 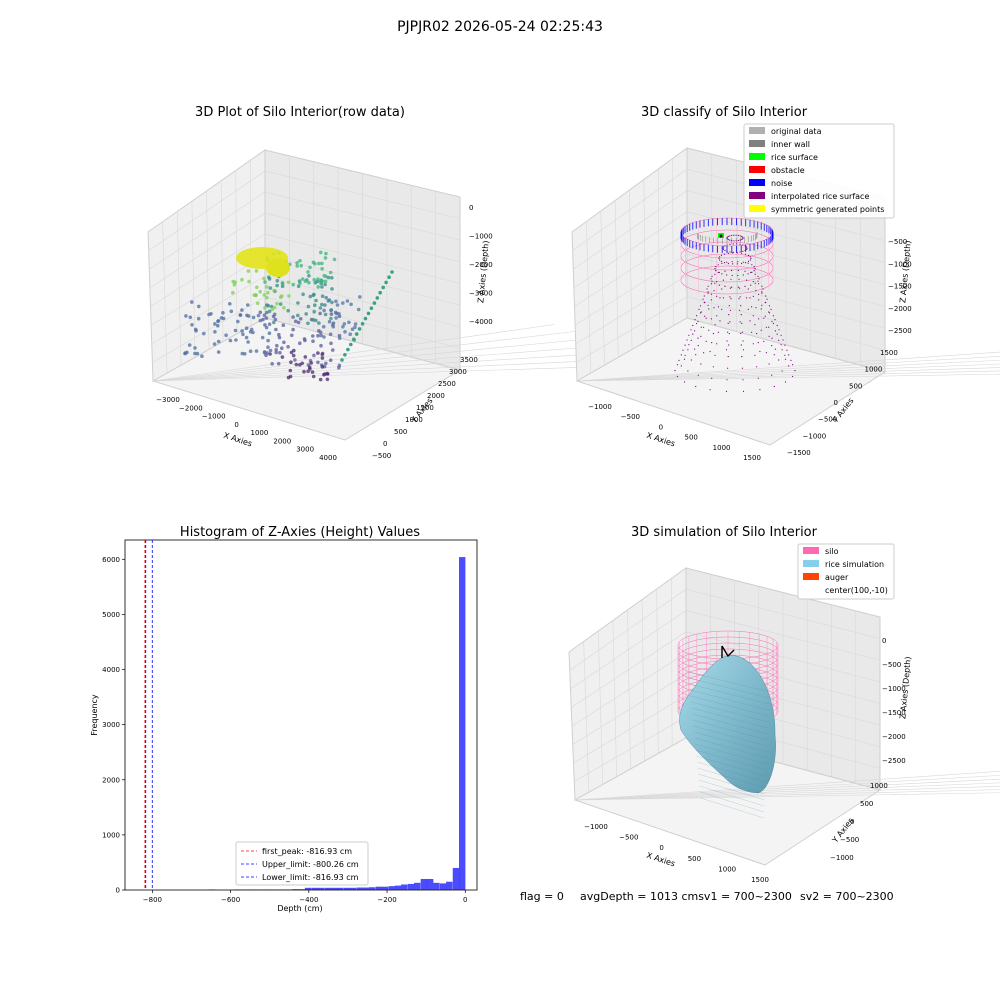 I want to click on sim-x-ticks: −1000 −500 0 500 1000 1500, so click(x=676, y=853).